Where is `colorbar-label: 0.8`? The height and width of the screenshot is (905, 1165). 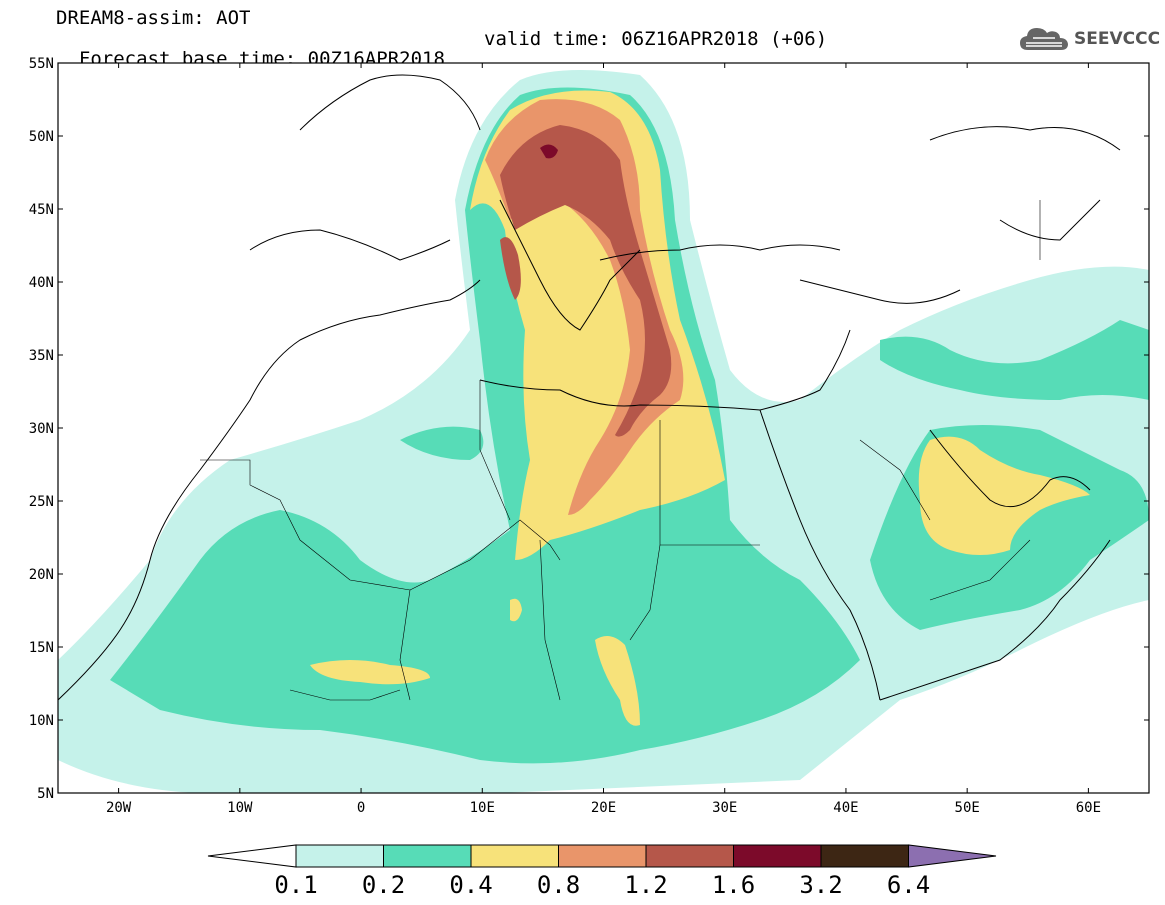
colorbar-label: 0.8 is located at coordinates (558, 885).